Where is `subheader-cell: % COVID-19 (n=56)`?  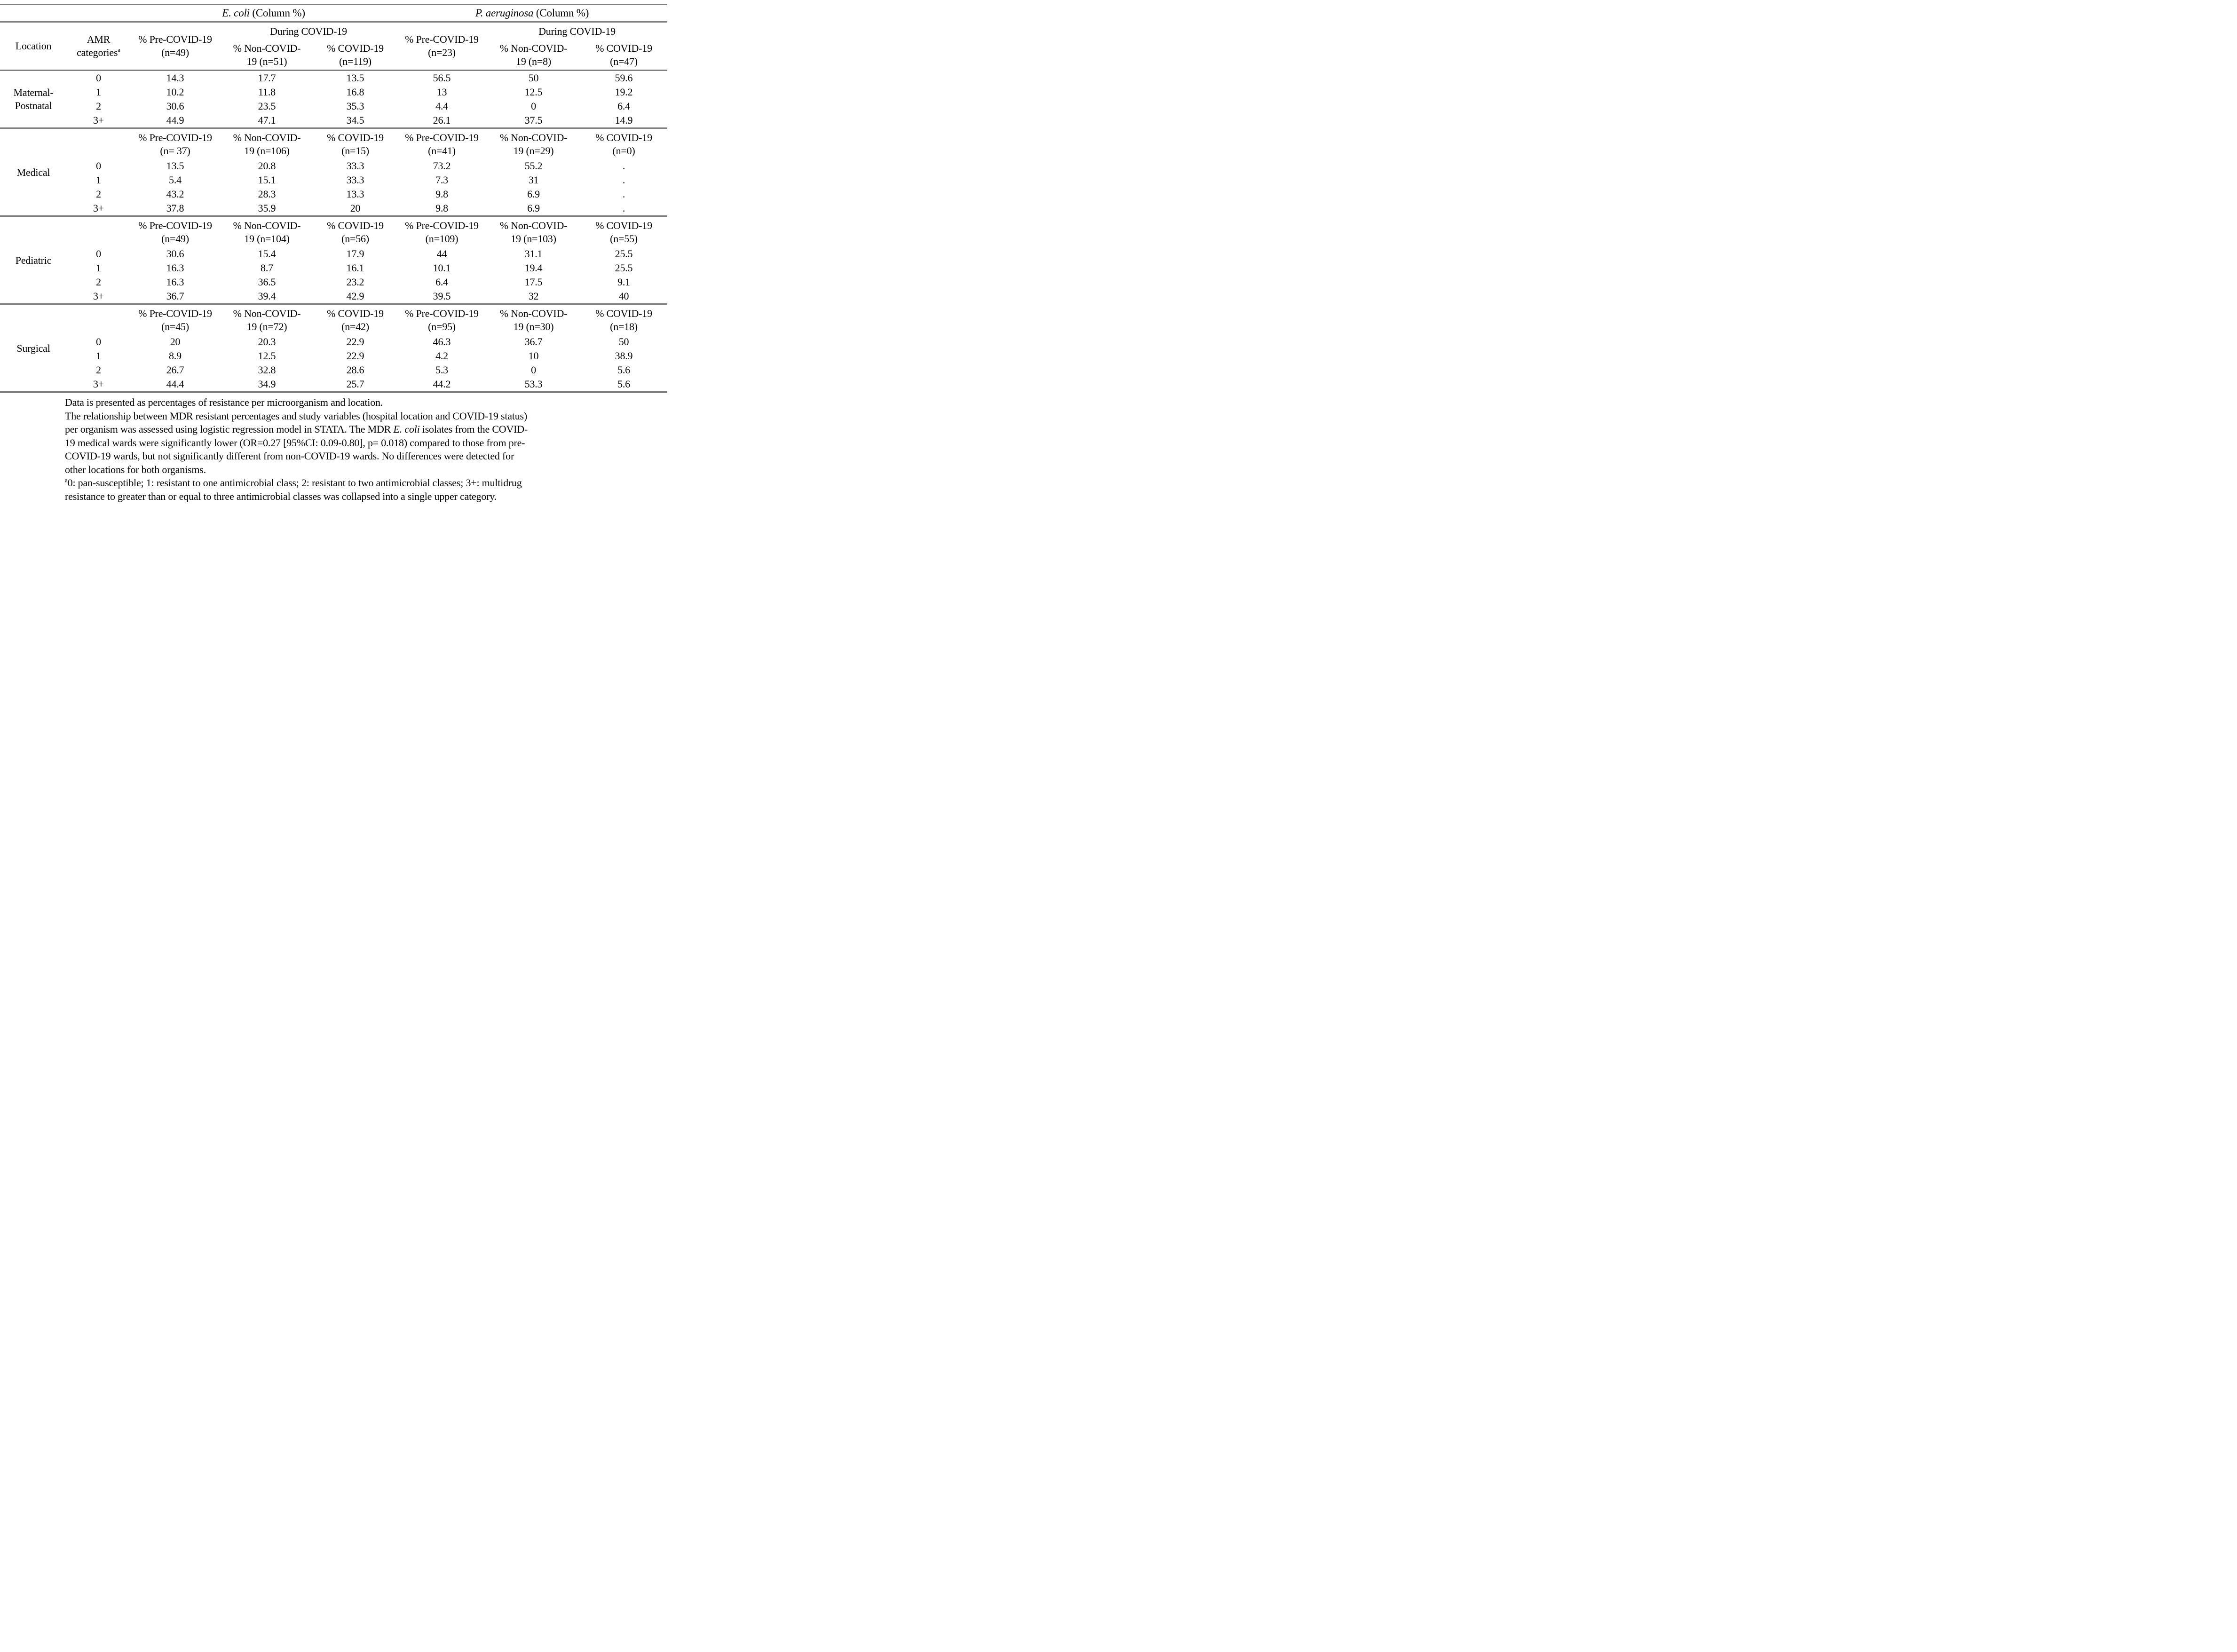
subheader-cell: % COVID-19 (n=56) is located at coordinates (355, 232).